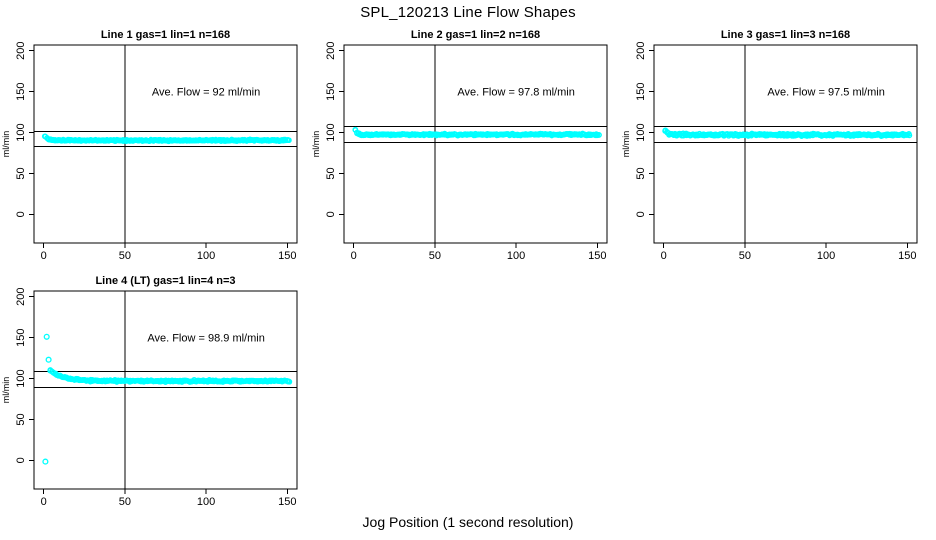 This screenshot has width=936, height=540. What do you see at coordinates (165, 281) in the screenshot?
I see `panel-title: Line 4 (LT) gas=1 lin=4 n=3` at bounding box center [165, 281].